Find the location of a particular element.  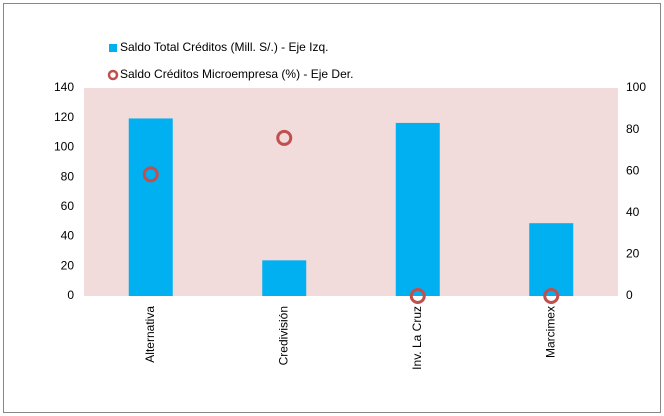

y-tick-label: 80 is located at coordinates (68, 176).